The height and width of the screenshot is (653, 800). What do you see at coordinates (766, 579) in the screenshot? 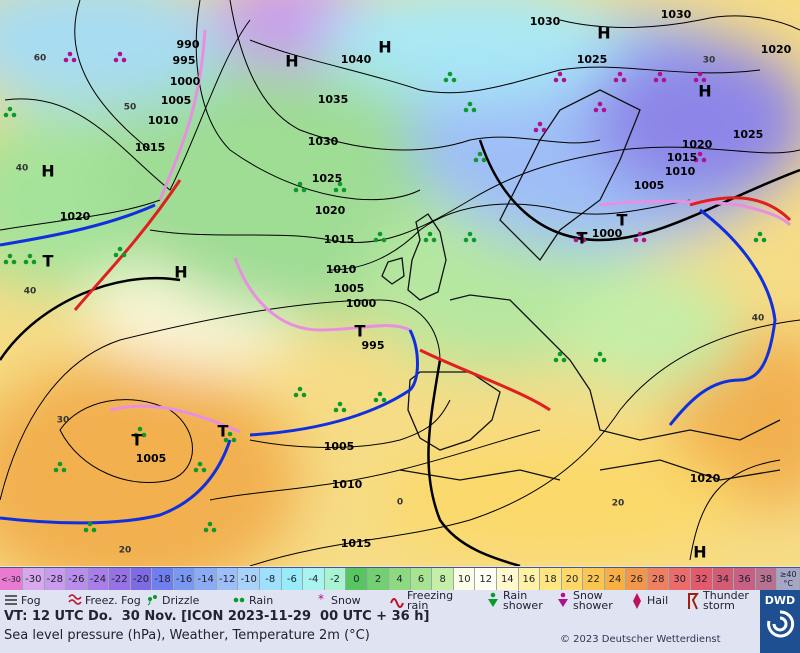
I see `scale-step: 38` at bounding box center [766, 579].